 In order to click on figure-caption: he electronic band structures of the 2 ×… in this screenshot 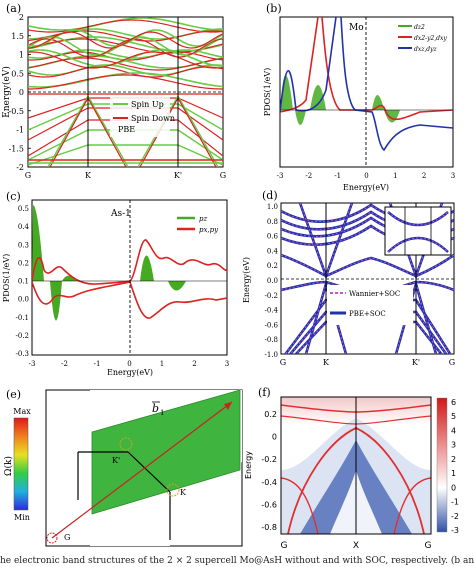, I will do `click(237, 561)`.